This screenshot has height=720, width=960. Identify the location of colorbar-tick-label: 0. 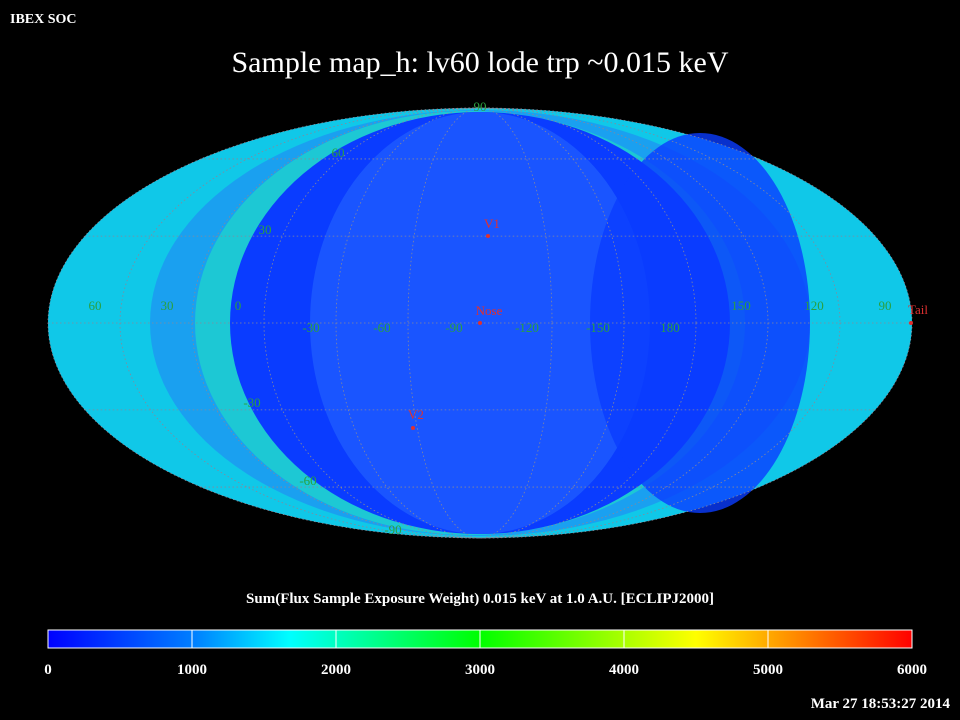
(48, 670).